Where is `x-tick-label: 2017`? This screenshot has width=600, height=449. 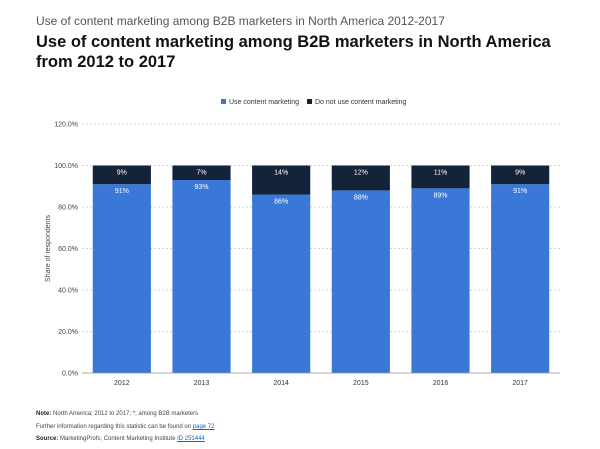
x-tick-label: 2017 is located at coordinates (520, 383).